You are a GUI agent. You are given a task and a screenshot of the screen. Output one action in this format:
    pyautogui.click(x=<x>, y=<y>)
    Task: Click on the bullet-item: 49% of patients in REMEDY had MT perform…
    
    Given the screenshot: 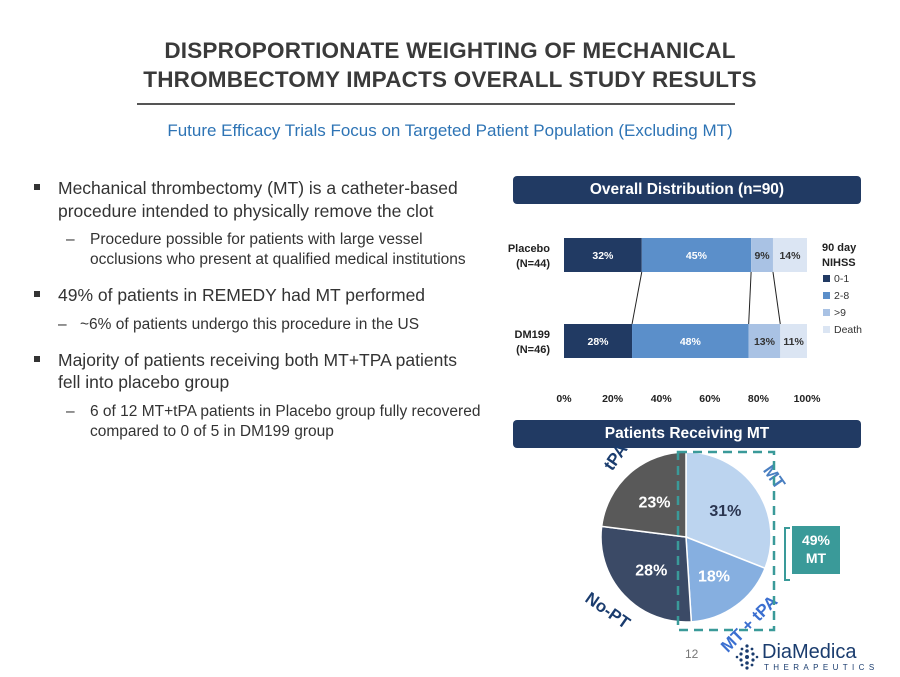 What is the action you would take?
    pyautogui.click(x=259, y=295)
    